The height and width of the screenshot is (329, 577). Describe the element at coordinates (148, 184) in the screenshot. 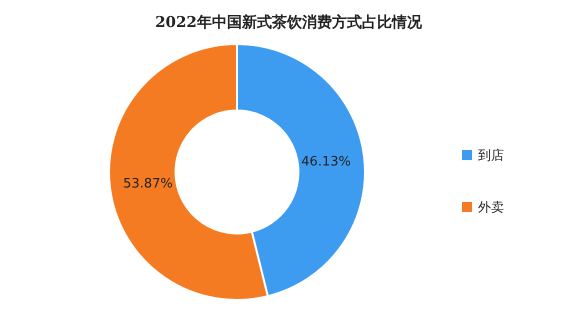

I see `data-label: 53.87%` at that location.